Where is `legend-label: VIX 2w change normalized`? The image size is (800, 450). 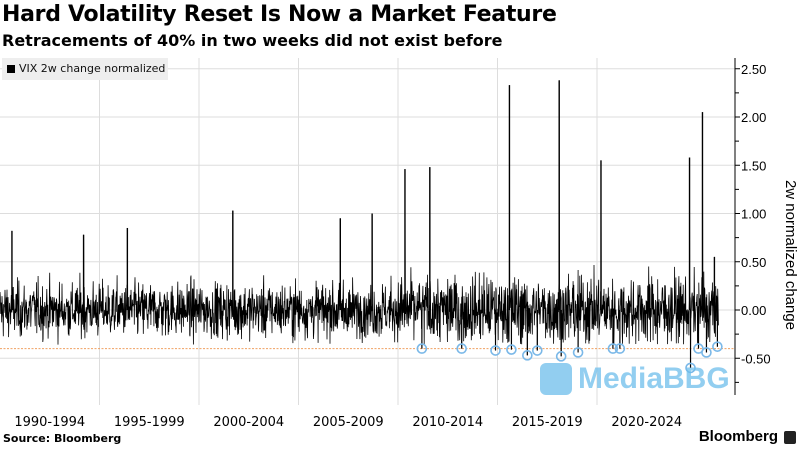
legend-label: VIX 2w change normalized is located at coordinates (92, 68).